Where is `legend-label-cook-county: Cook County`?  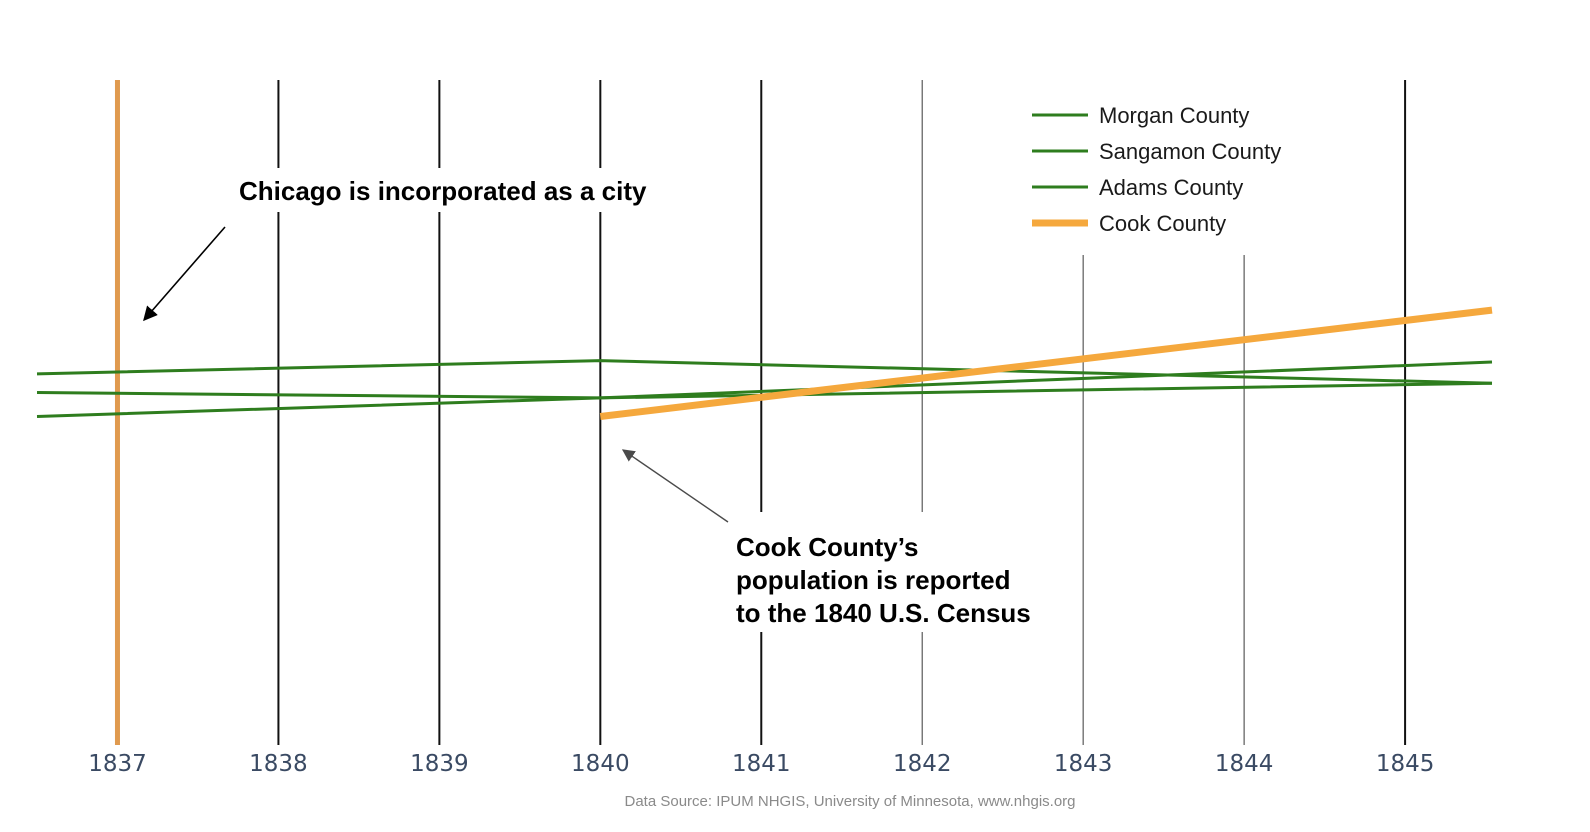 legend-label-cook-county: Cook County is located at coordinates (1162, 223).